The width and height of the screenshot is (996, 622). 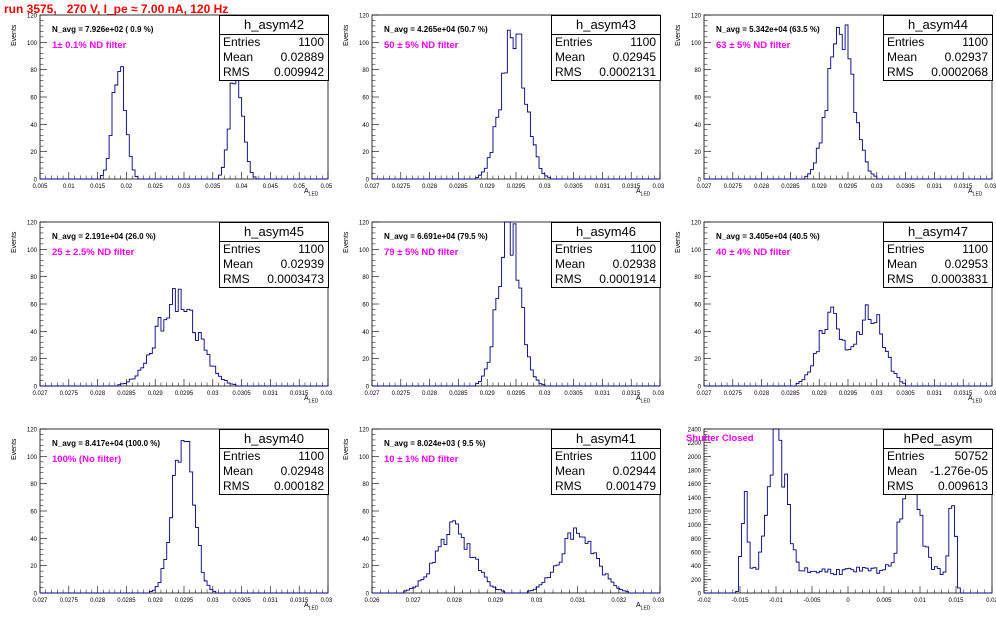 I want to click on x-tick-label: 0.0295, so click(x=184, y=601).